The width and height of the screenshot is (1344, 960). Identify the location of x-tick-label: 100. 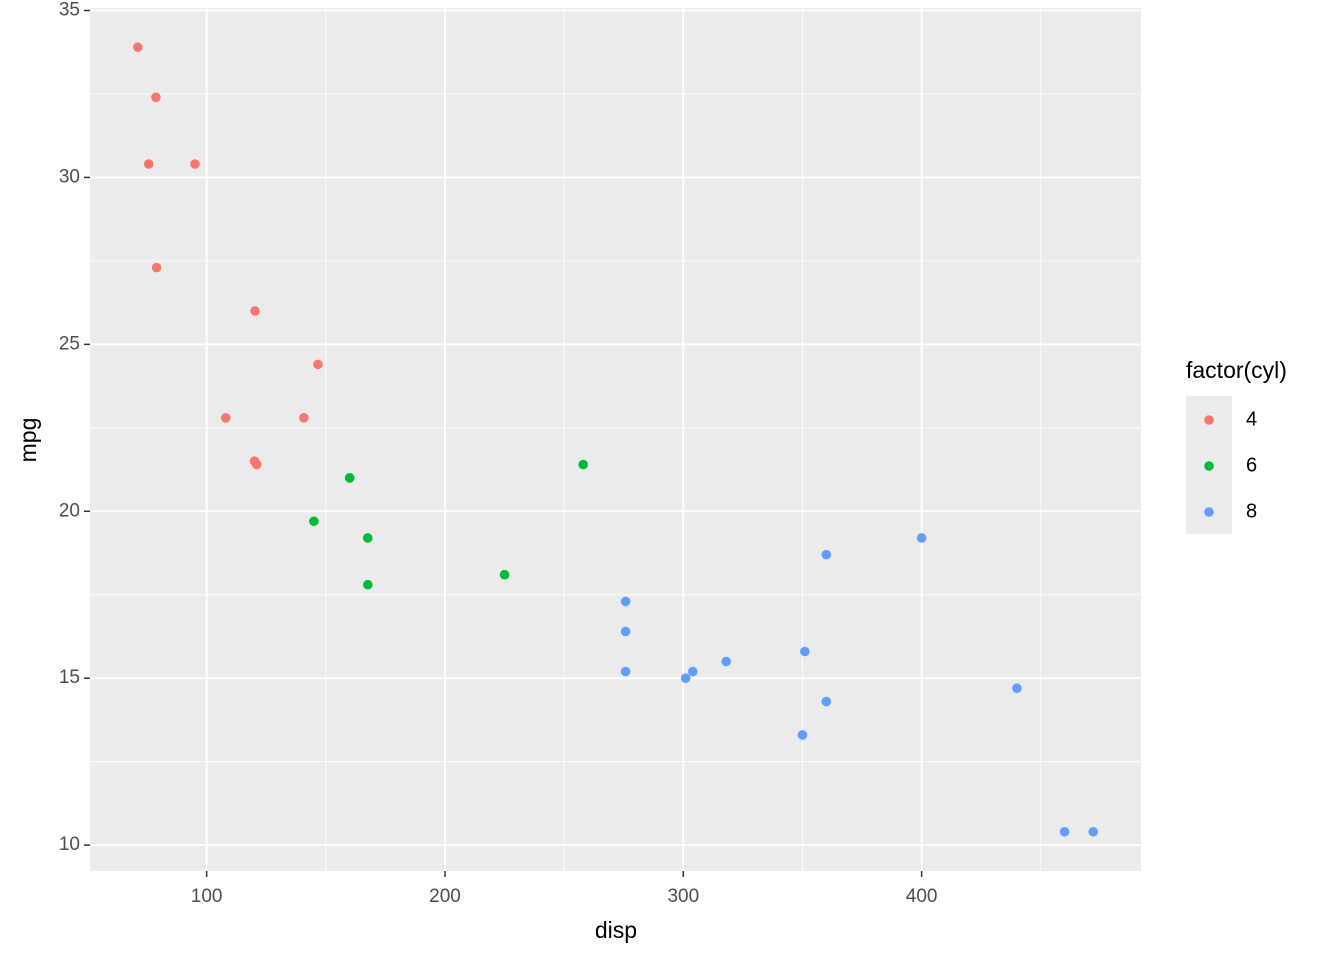
(207, 896).